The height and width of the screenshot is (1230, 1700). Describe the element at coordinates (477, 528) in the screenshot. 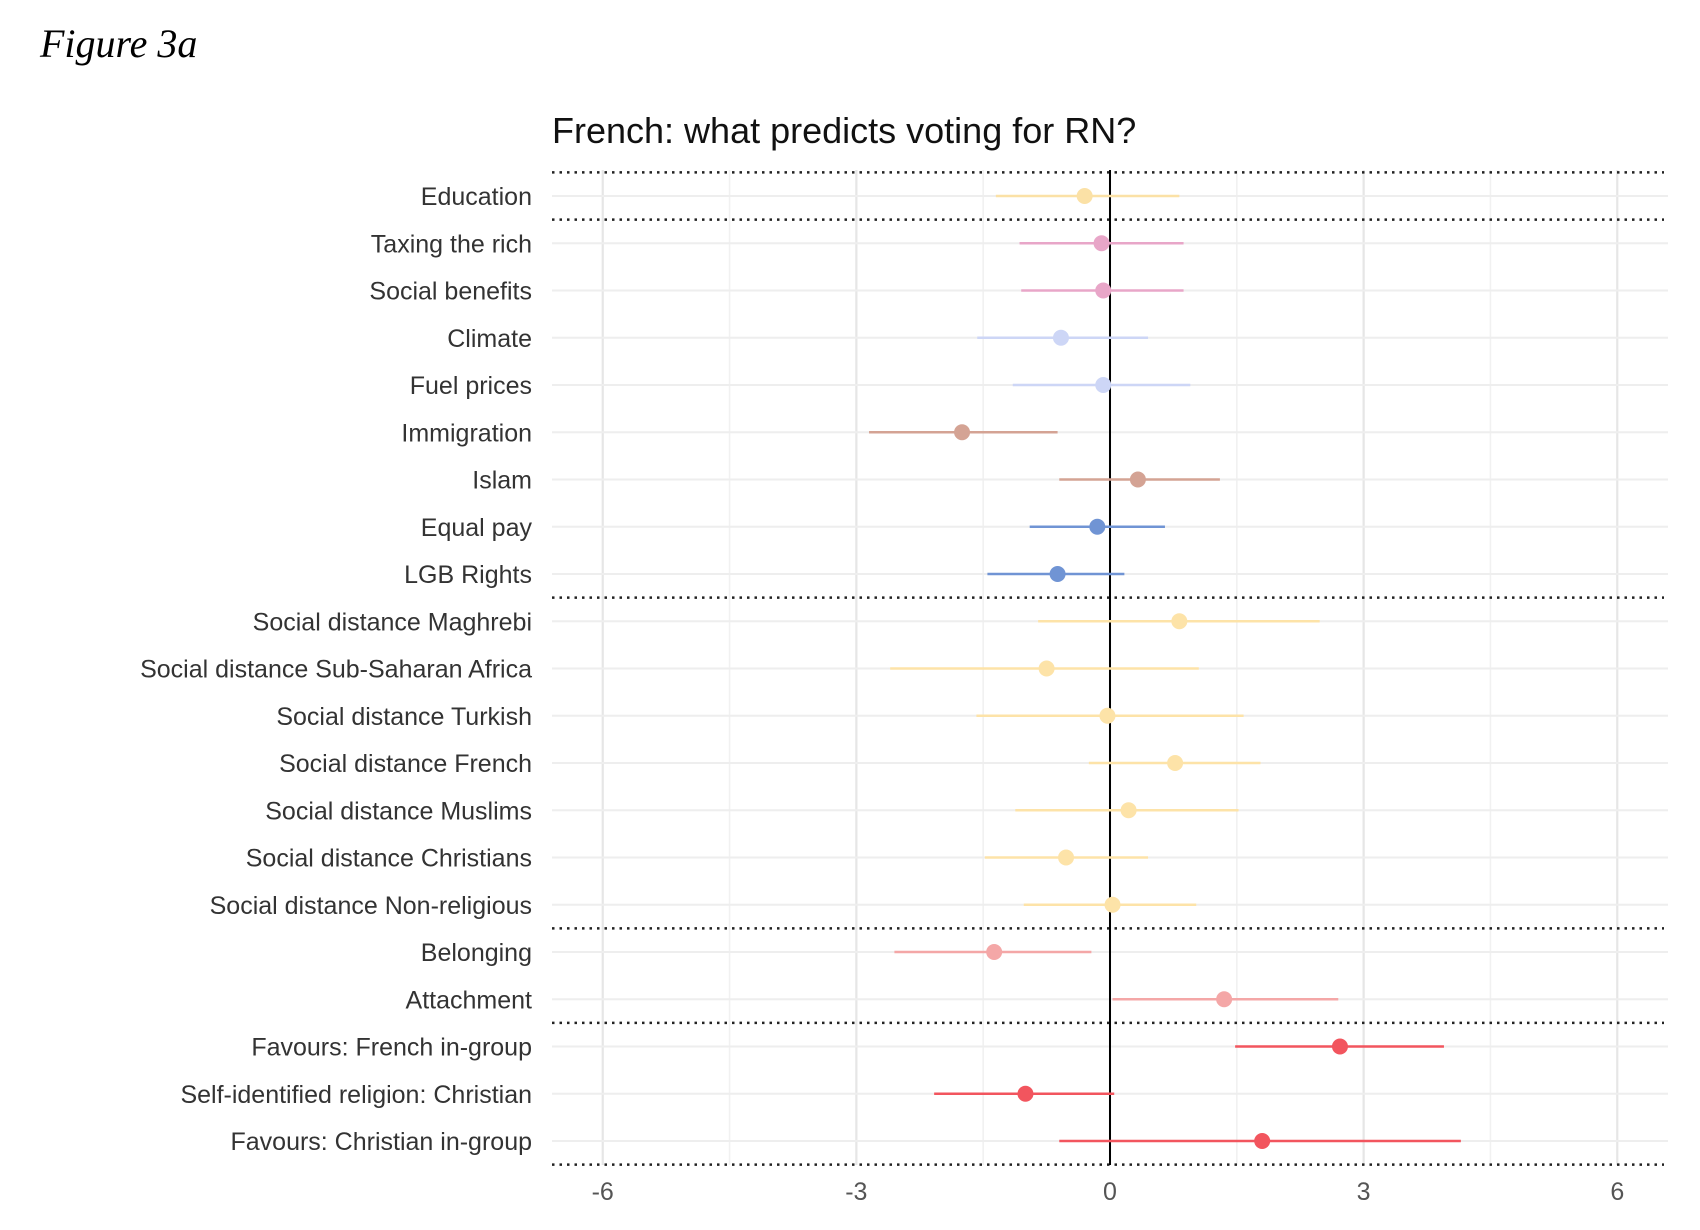

I see `category-label: Equal pay` at that location.